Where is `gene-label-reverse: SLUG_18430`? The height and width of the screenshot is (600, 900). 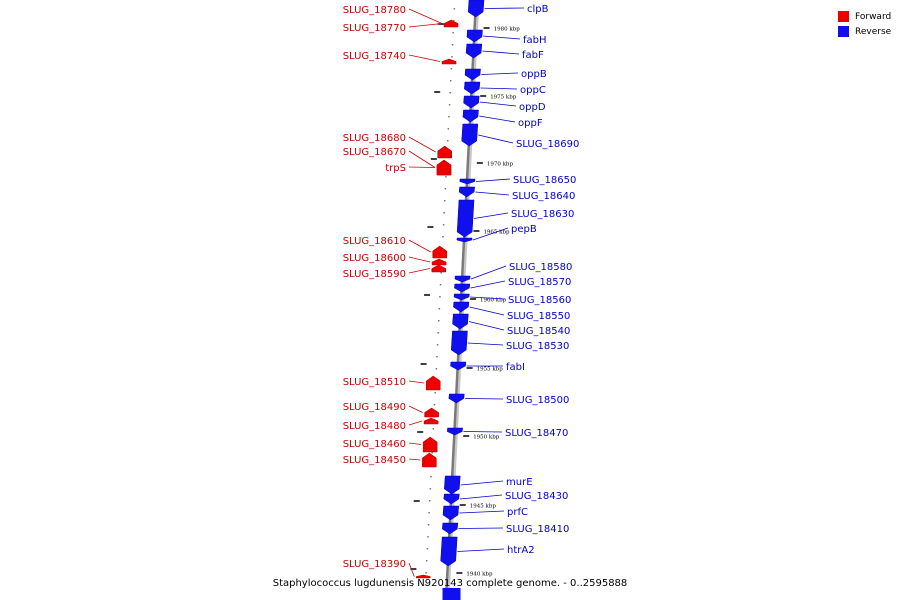
gene-label-reverse: SLUG_18430 is located at coordinates (536, 496).